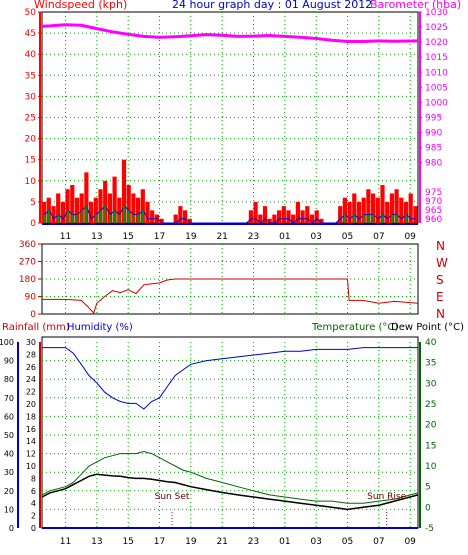 The width and height of the screenshot is (468, 555). Describe the element at coordinates (33, 491) in the screenshot. I see `rainfall-tick-label: 6` at that location.